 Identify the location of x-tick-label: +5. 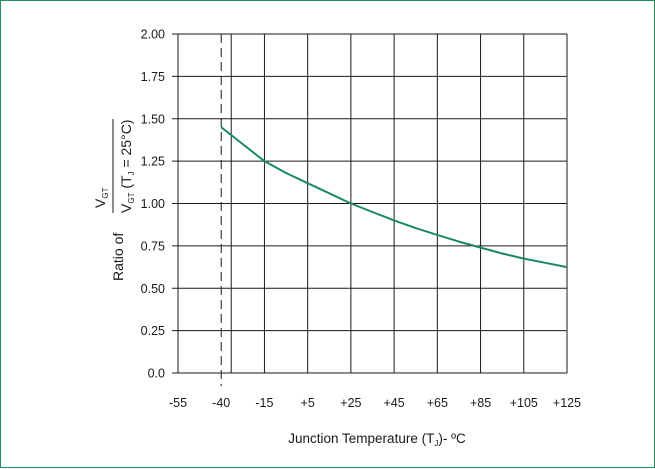
(308, 403).